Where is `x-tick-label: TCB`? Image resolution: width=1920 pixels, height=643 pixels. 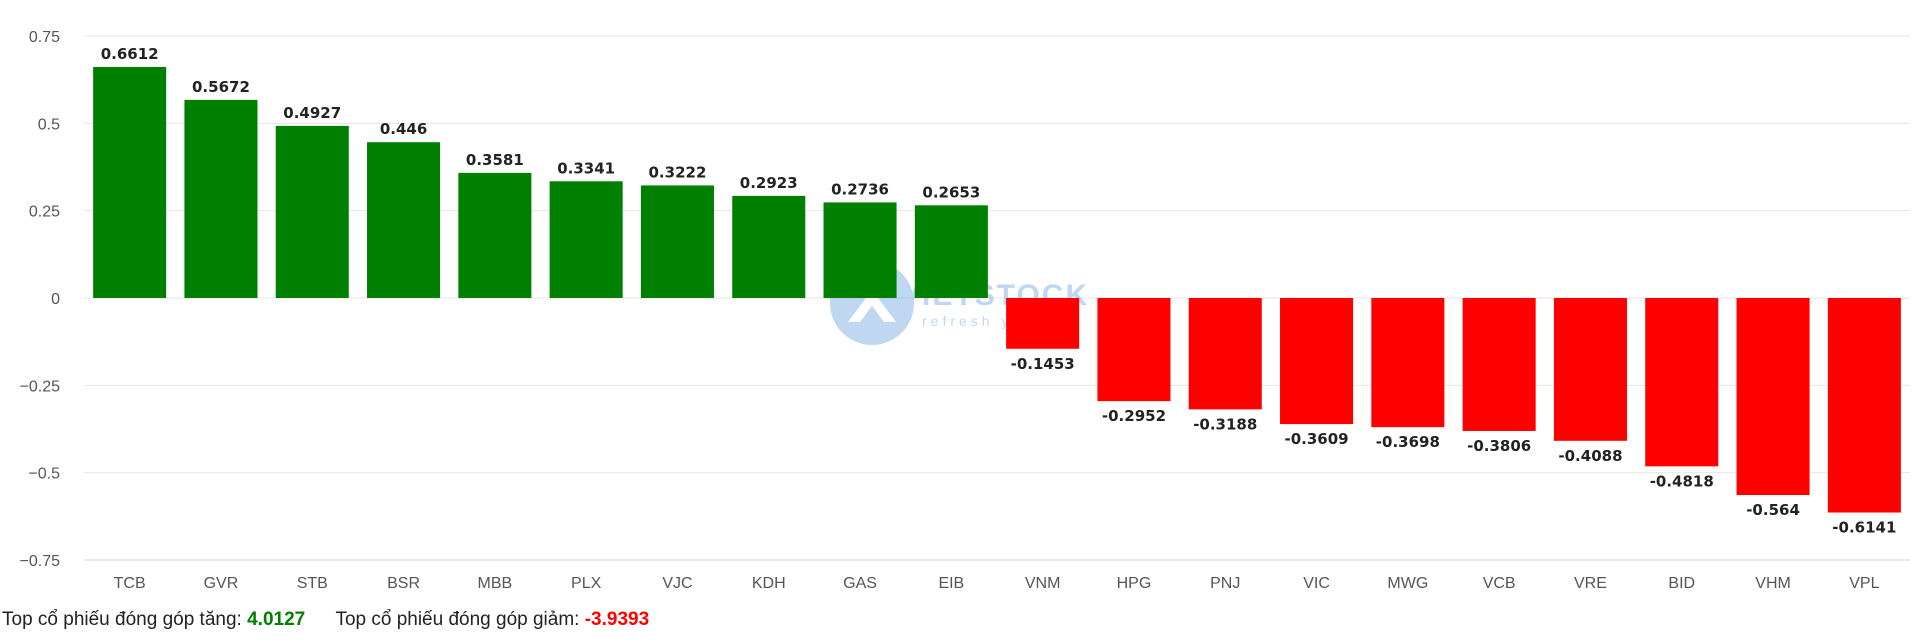
x-tick-label: TCB is located at coordinates (130, 583).